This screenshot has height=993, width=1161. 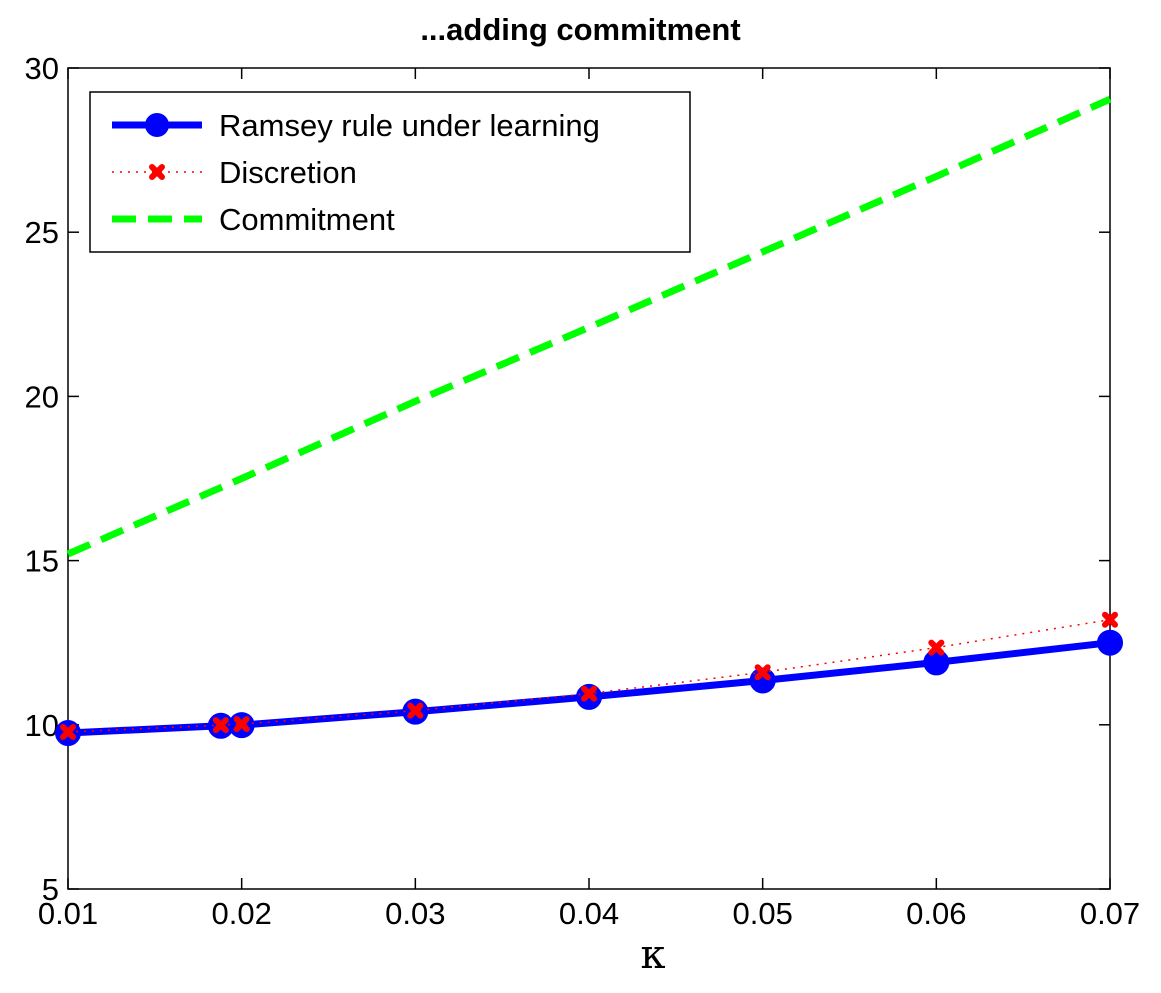 What do you see at coordinates (936, 913) in the screenshot?
I see `x-tick-label: 0.06` at bounding box center [936, 913].